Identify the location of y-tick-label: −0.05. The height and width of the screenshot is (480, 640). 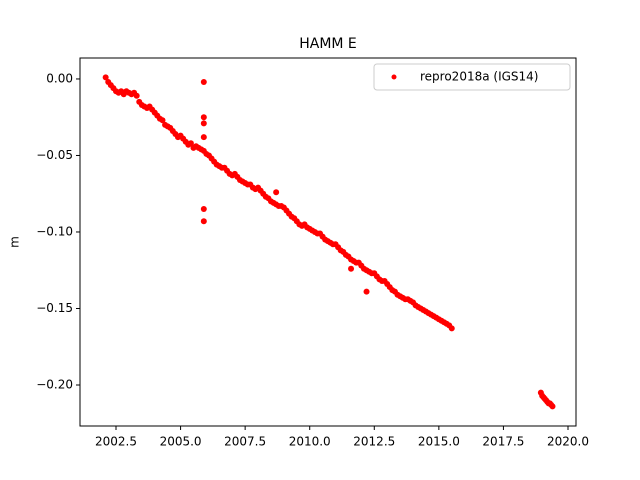
(54, 155).